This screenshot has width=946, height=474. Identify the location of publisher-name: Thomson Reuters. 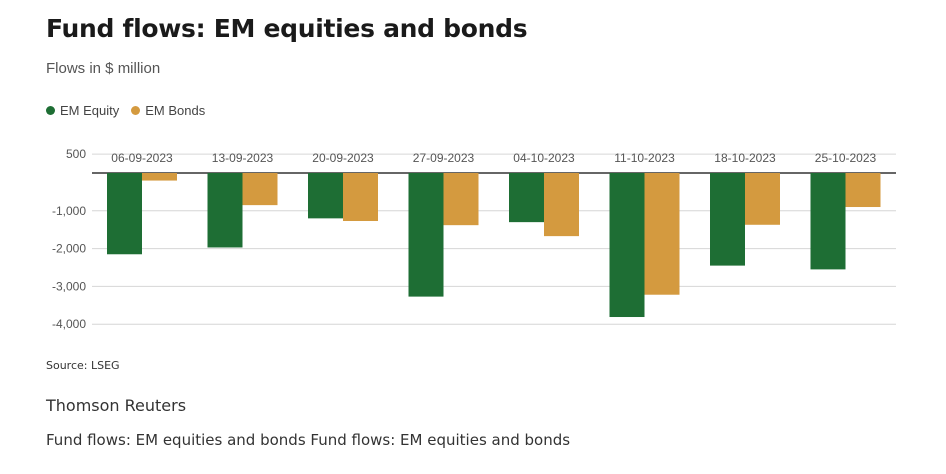
(116, 405).